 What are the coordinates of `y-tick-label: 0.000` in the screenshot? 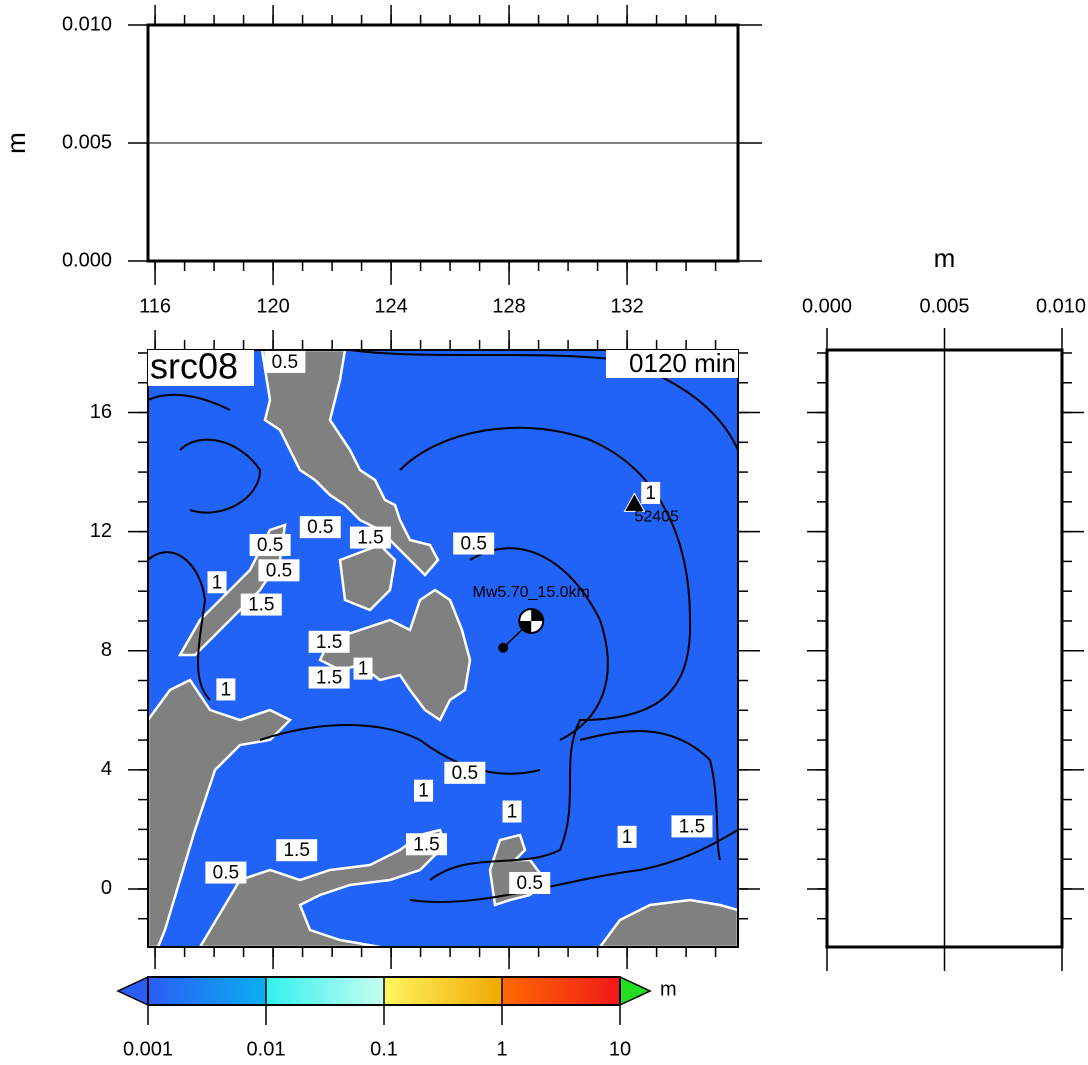 It's located at (87, 260).